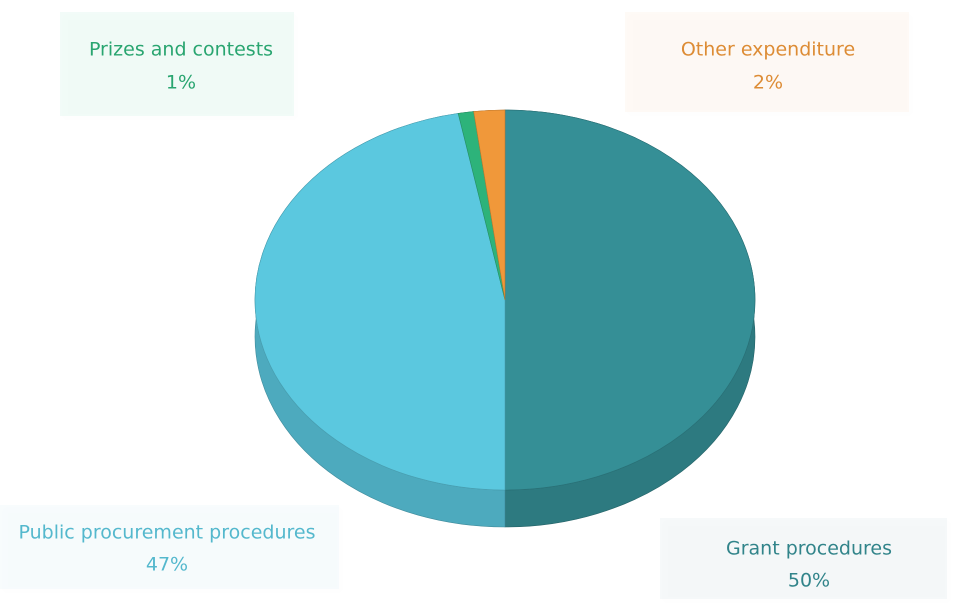 The image size is (953, 610). I want to click on value-label: 2%, so click(768, 83).